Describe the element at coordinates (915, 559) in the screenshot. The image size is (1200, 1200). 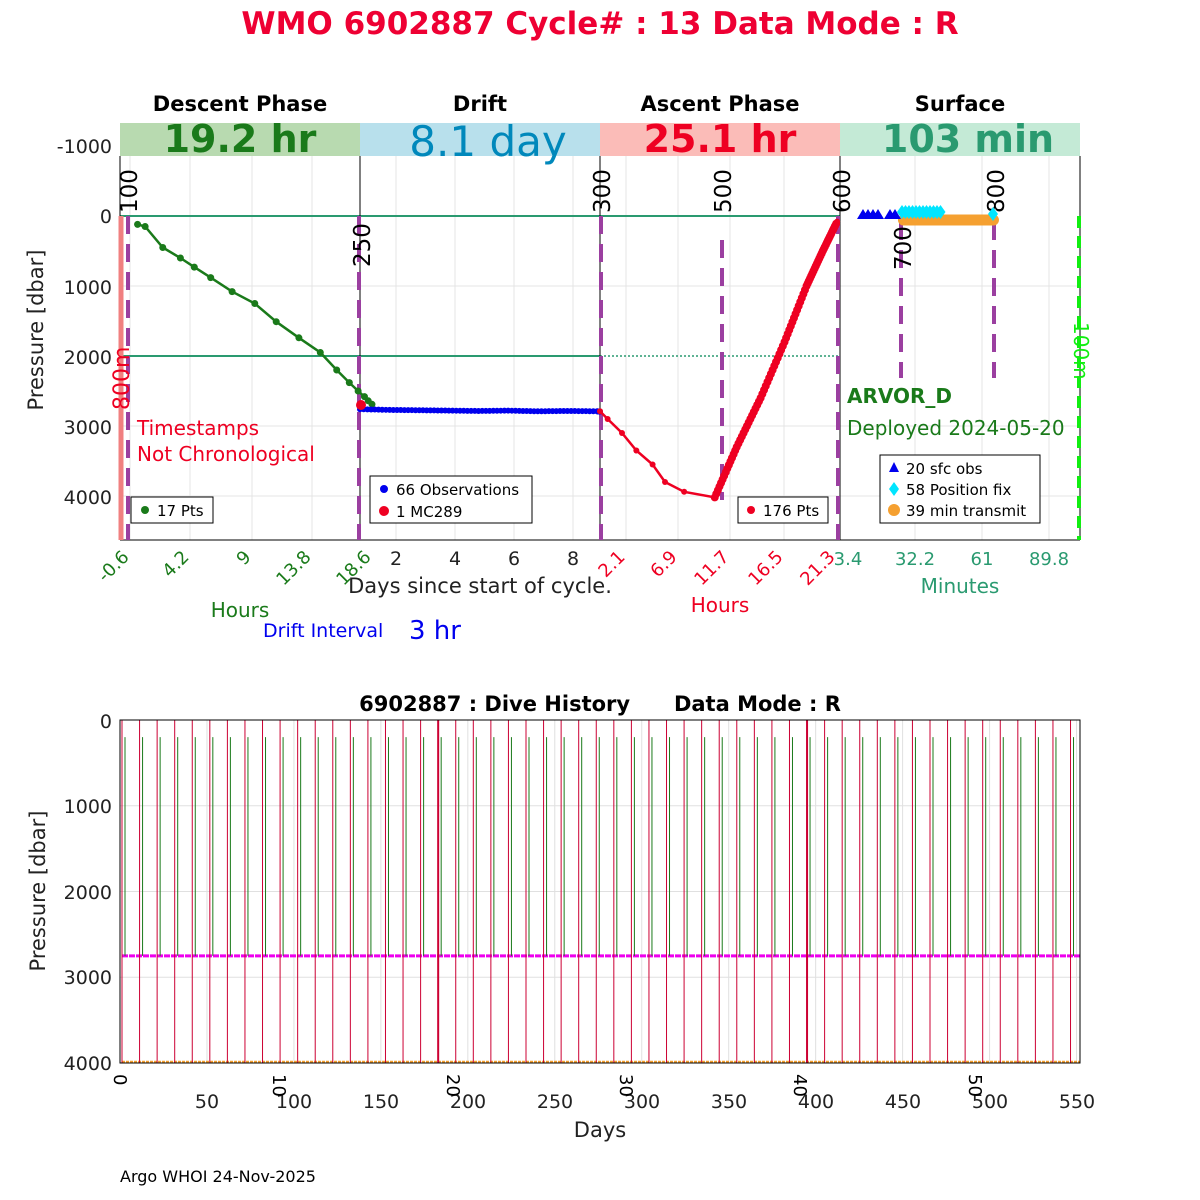
I see `x-tick-label: 32.2` at that location.